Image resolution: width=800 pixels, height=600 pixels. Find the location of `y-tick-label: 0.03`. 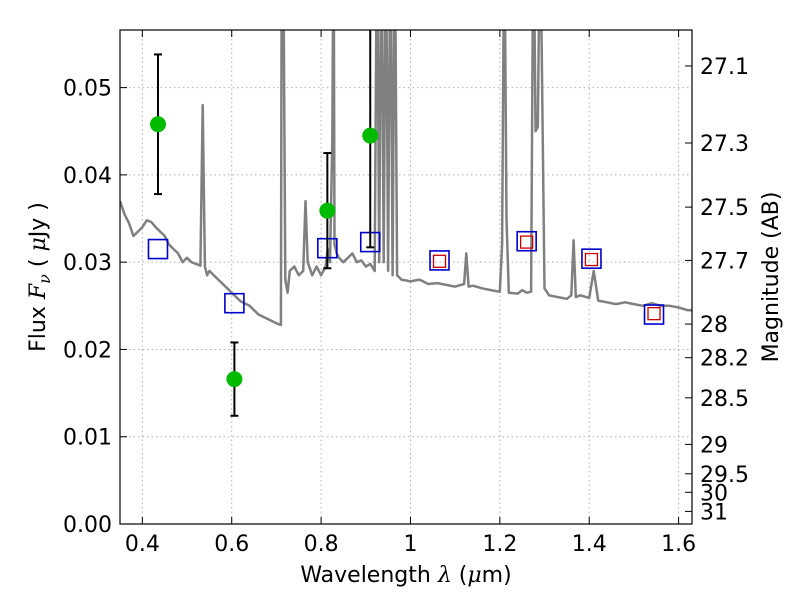

y-tick-label: 0.03 is located at coordinates (87, 263).